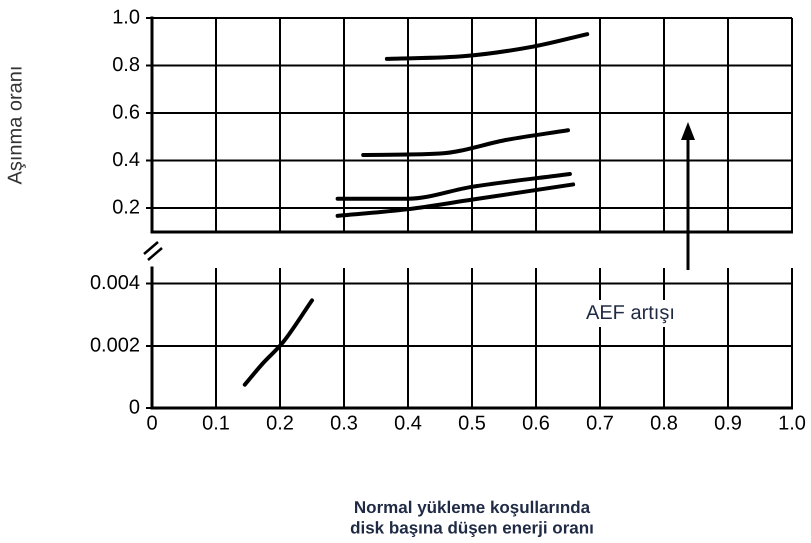 The width and height of the screenshot is (811, 543). Describe the element at coordinates (115, 345) in the screenshot. I see `y-tick-label: 0.002` at that location.